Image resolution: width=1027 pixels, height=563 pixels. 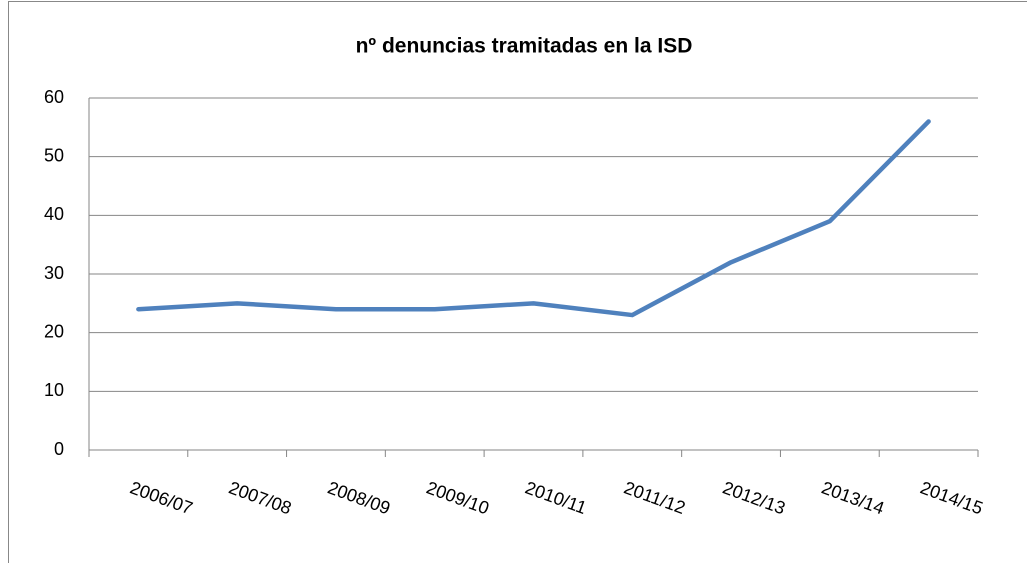 What do you see at coordinates (54, 97) in the screenshot?
I see `y-tick-label: 60` at bounding box center [54, 97].